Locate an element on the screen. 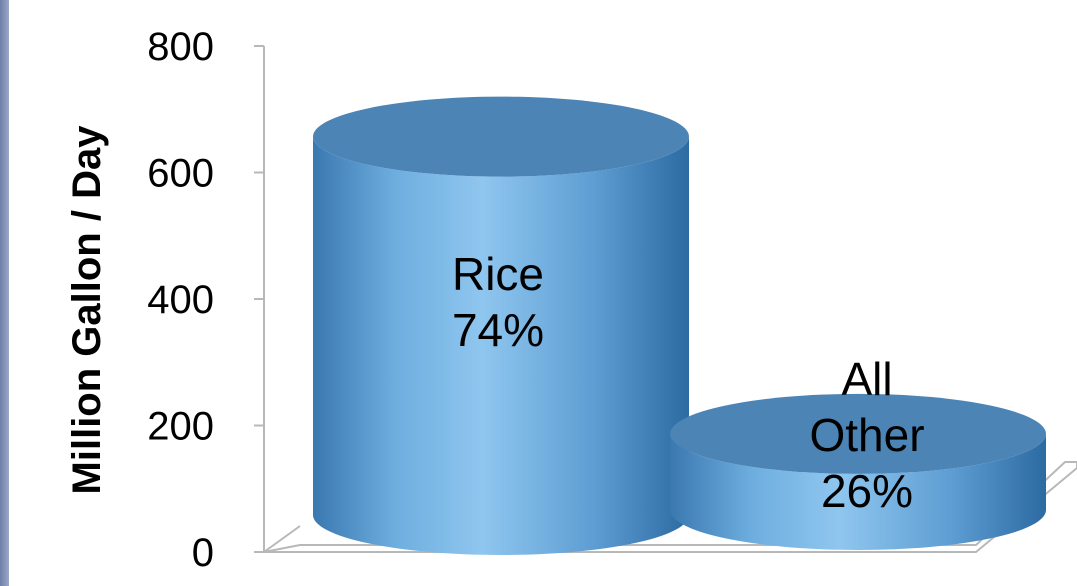 This screenshot has height=586, width=1077. bar-data-label: 26% is located at coordinates (867, 491).